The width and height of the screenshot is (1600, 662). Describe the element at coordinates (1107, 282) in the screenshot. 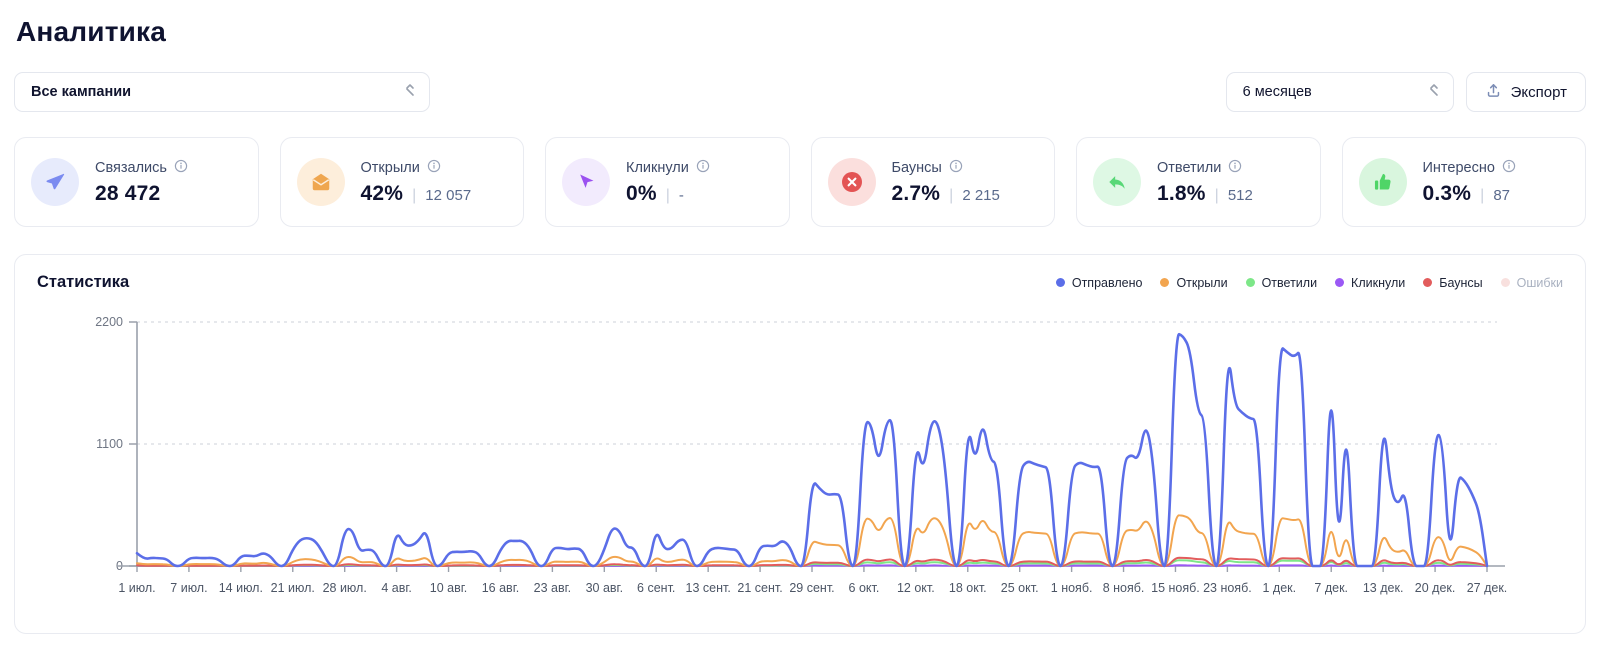

I see `legend-label: Отправлено` at that location.